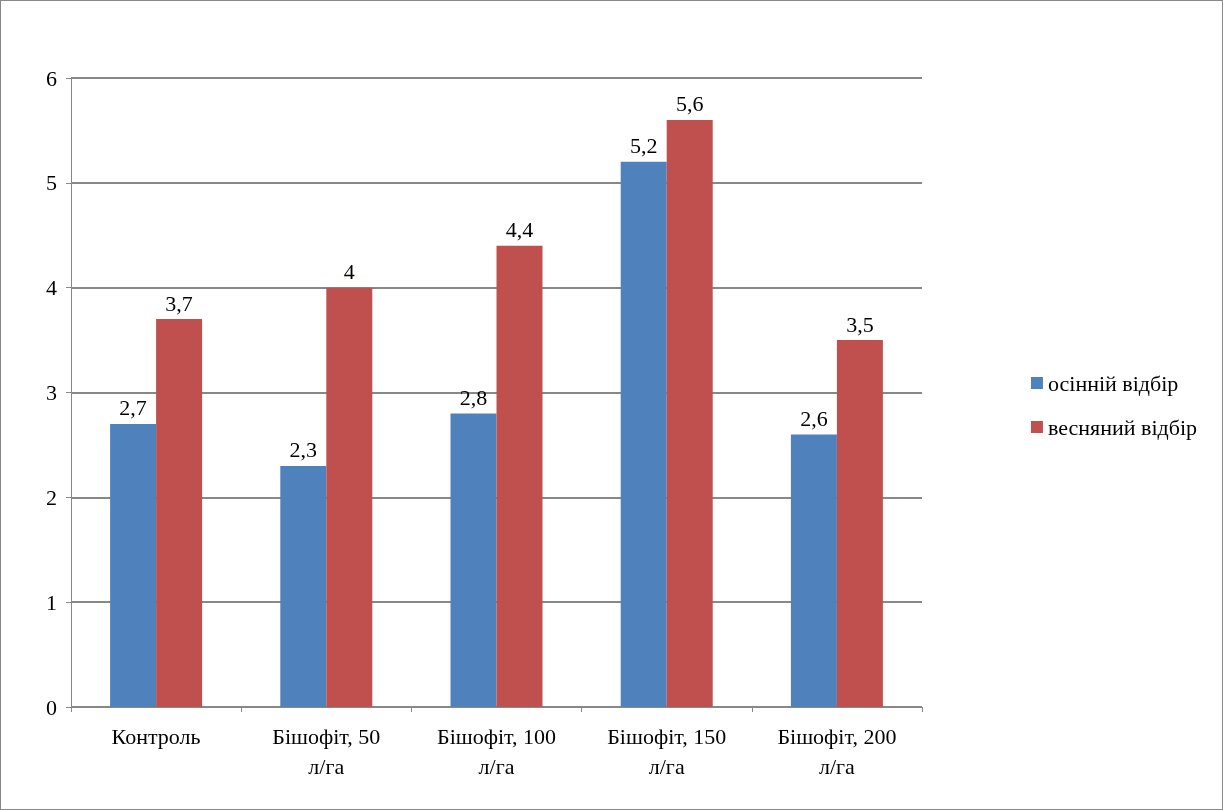  What do you see at coordinates (133, 408) in the screenshot?
I see `data-label: 2,7` at bounding box center [133, 408].